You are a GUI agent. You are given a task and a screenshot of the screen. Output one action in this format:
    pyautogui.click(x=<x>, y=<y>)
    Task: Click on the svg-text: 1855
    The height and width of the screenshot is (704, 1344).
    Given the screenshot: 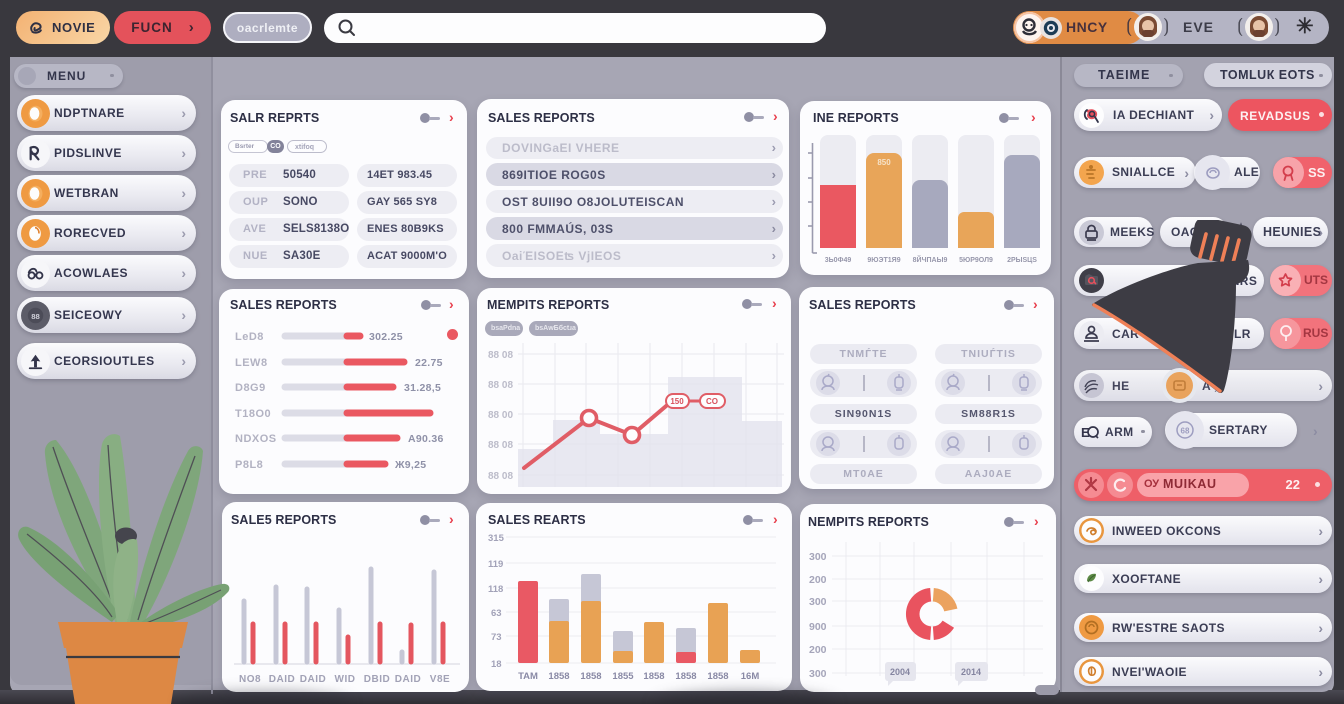 What is the action you would take?
    pyautogui.click(x=623, y=676)
    